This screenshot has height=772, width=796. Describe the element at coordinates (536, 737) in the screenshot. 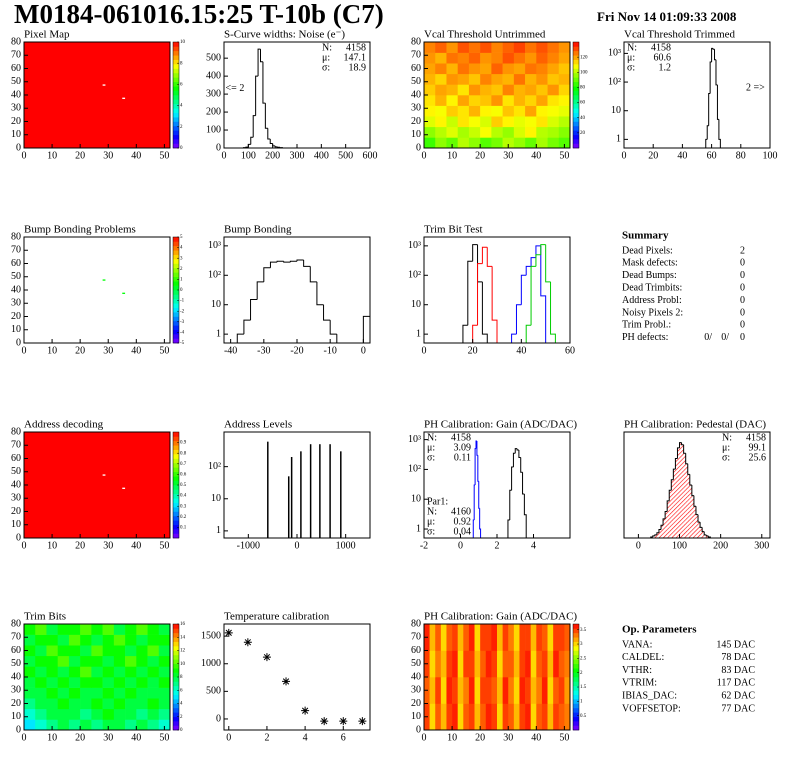

I see `x-tick-label: 40` at that location.